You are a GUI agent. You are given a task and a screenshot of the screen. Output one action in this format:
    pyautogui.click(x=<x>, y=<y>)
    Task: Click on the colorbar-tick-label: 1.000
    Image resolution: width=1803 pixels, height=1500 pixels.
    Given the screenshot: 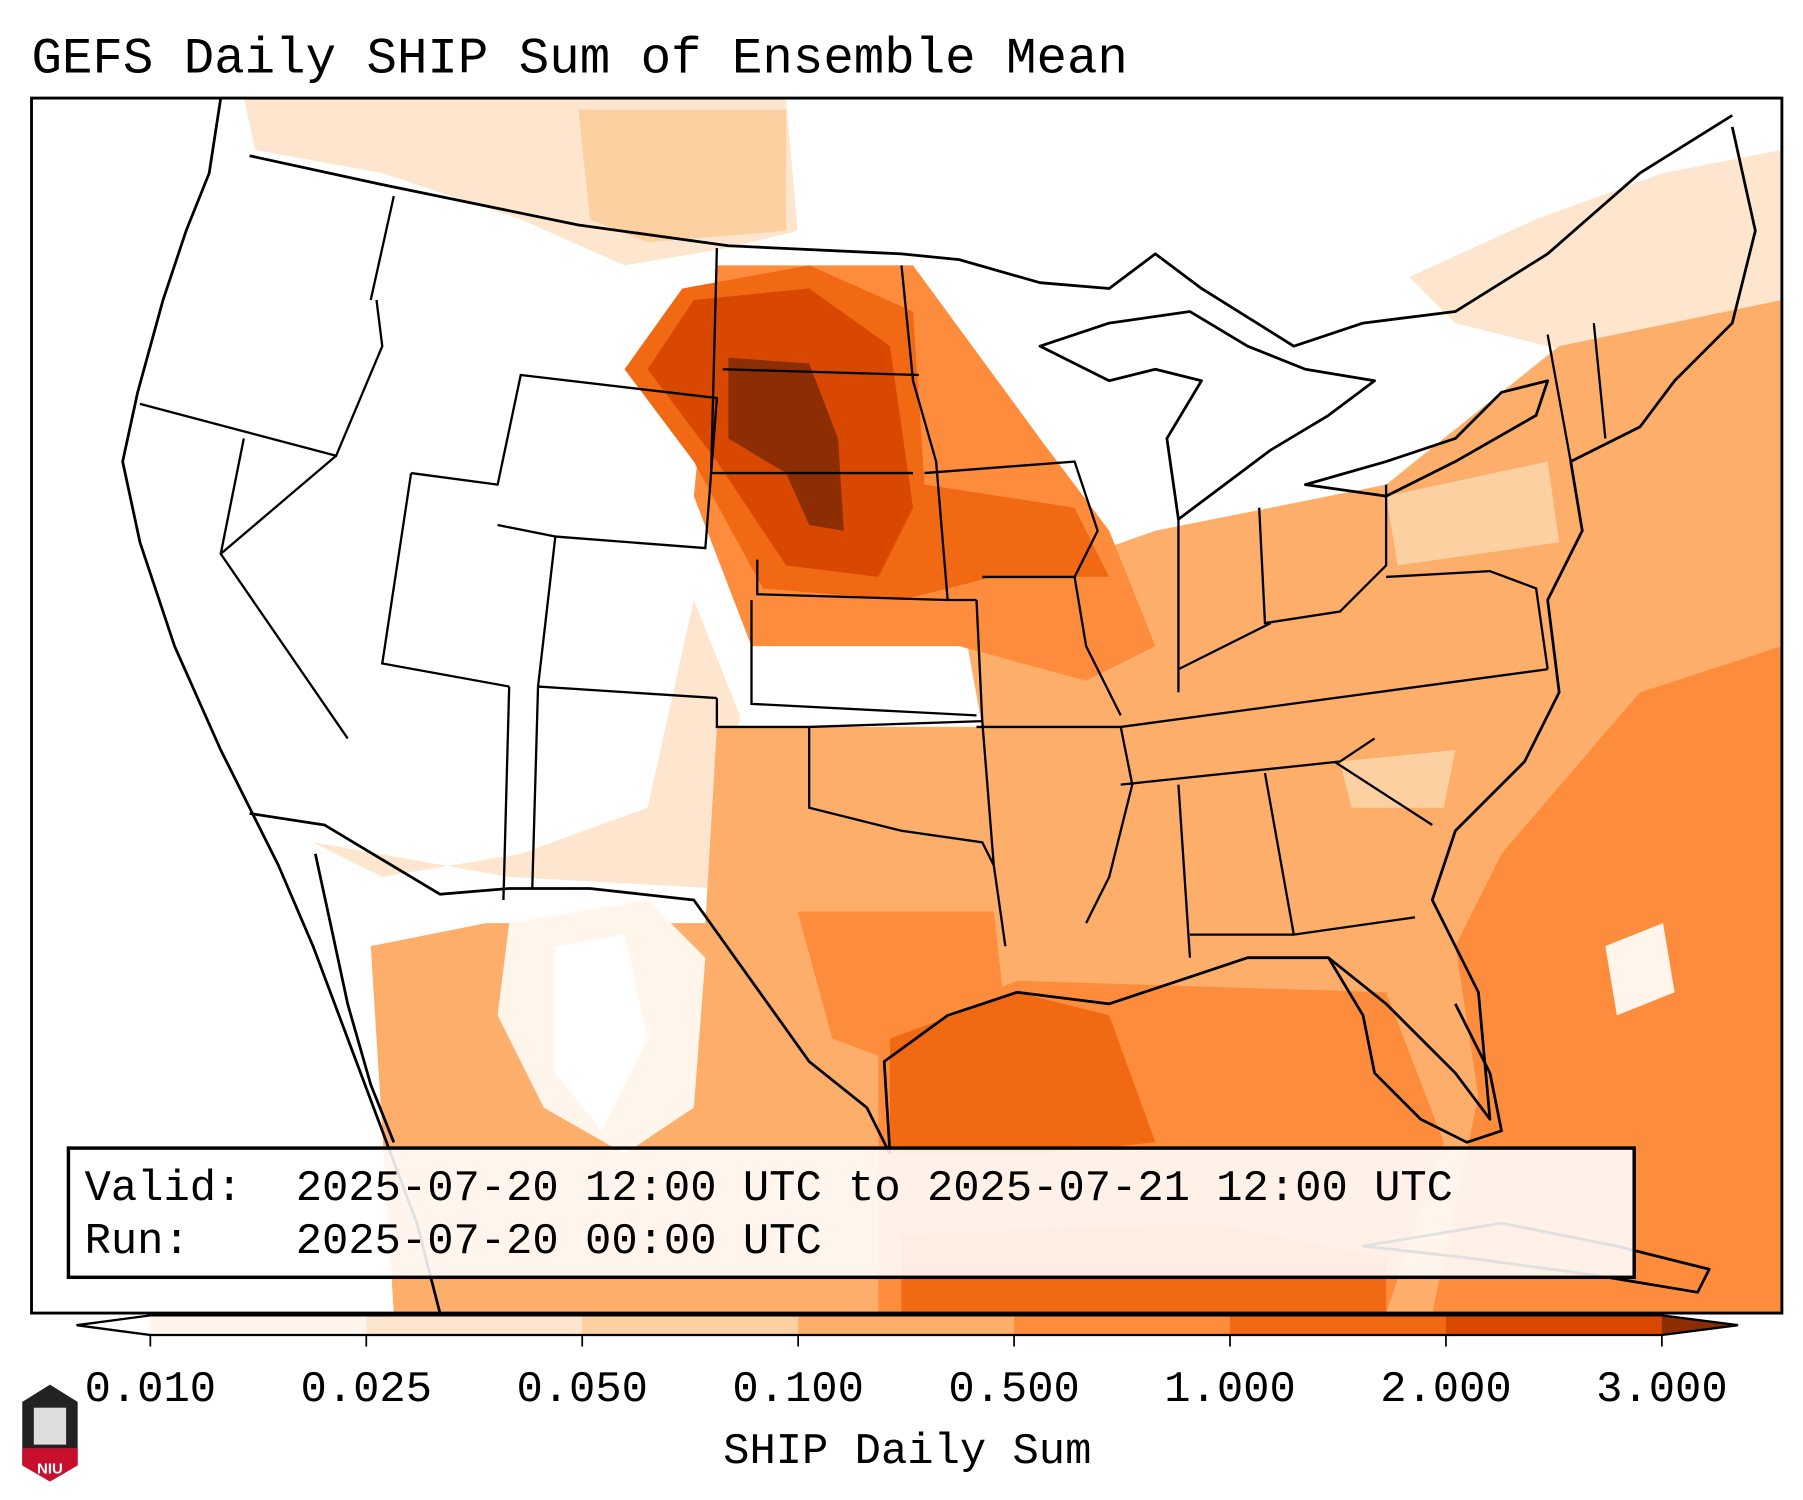 What is the action you would take?
    pyautogui.click(x=1230, y=1390)
    